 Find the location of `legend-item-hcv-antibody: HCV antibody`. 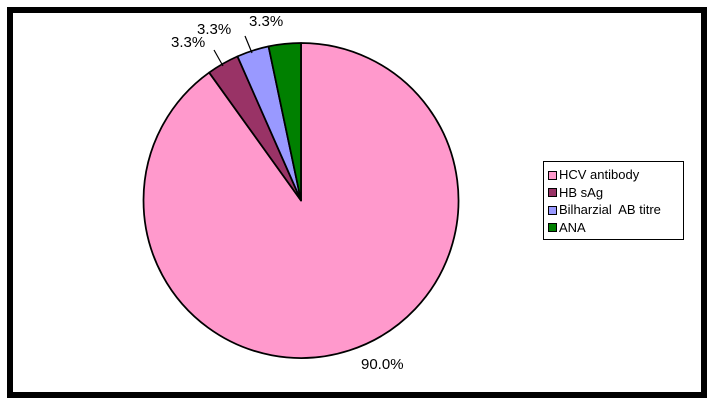

legend-item-hcv-antibody: HCV antibody is located at coordinates (614, 175).